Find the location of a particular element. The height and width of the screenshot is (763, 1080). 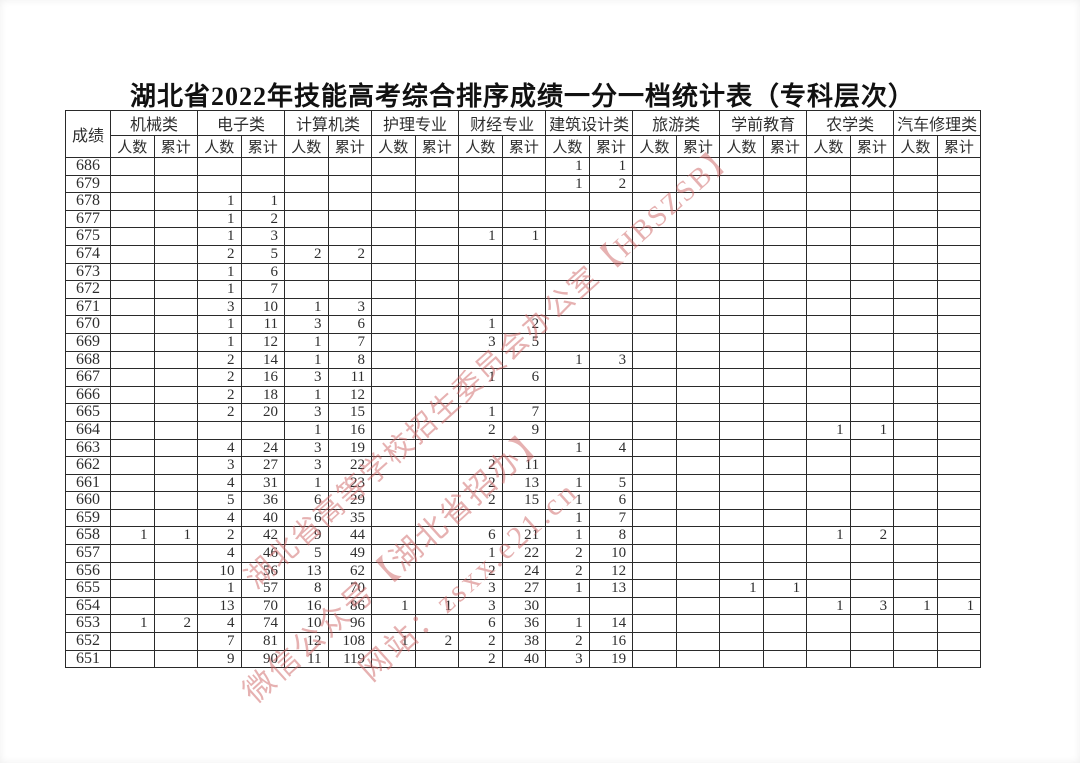

count-cell: 3 is located at coordinates (567, 659).